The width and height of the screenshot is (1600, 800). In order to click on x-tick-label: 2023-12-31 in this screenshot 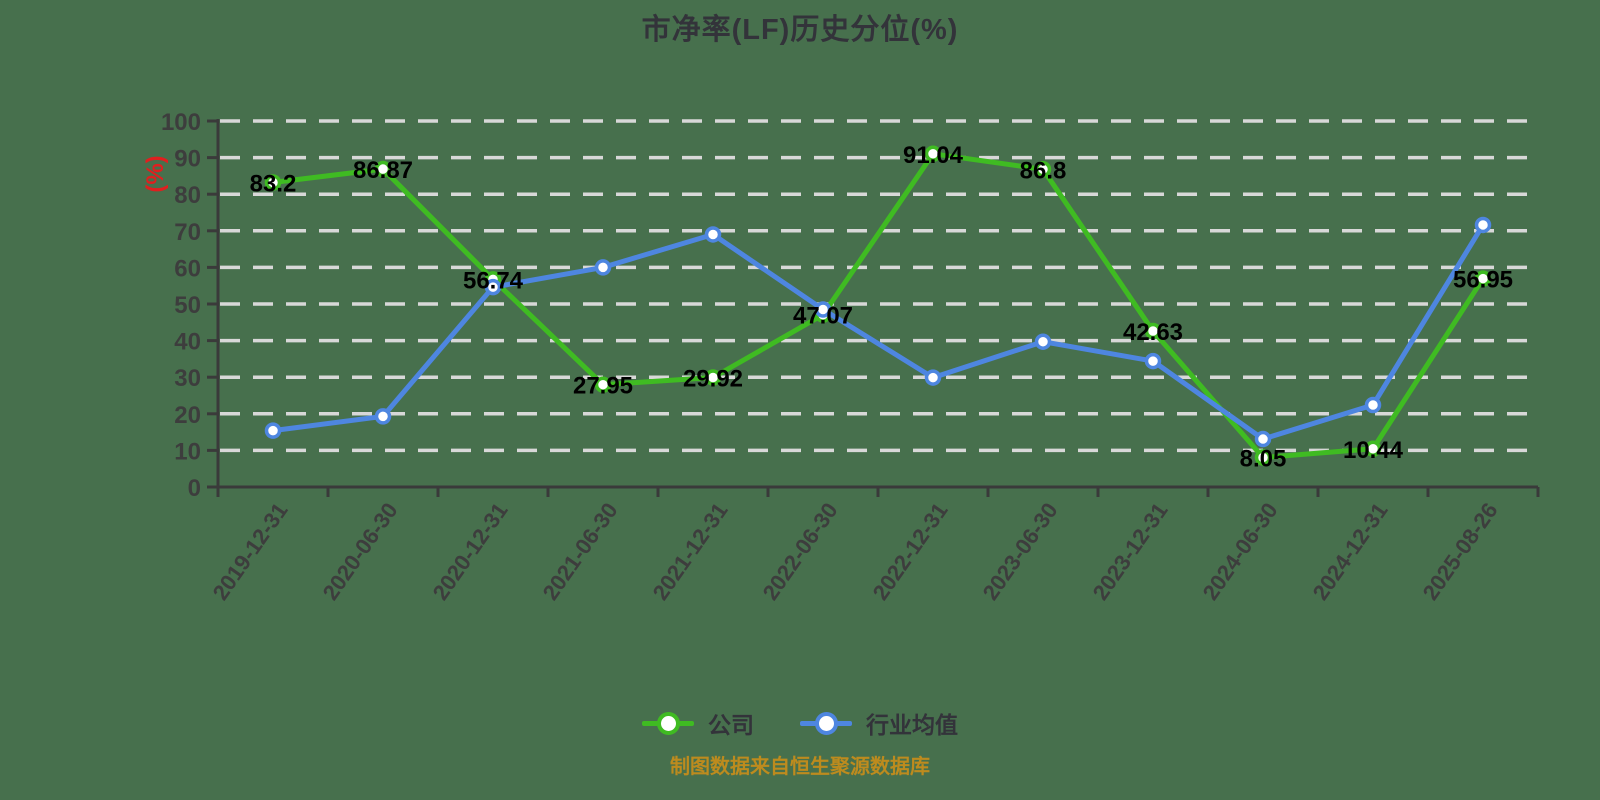, I will do `click(1130, 551)`.